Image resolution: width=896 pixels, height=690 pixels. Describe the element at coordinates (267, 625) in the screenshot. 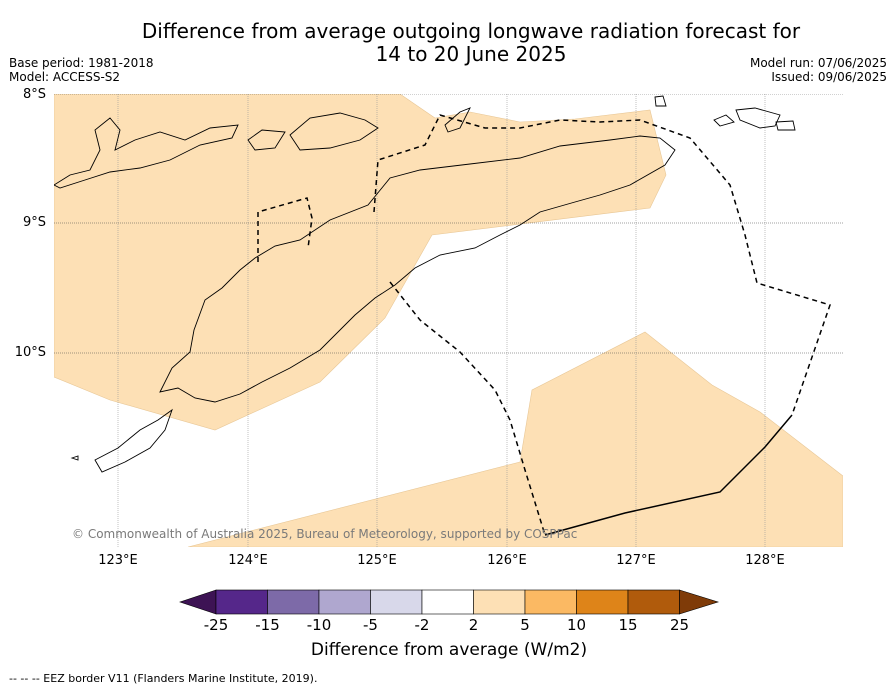

I see `colorbar-tick-label: -15` at that location.